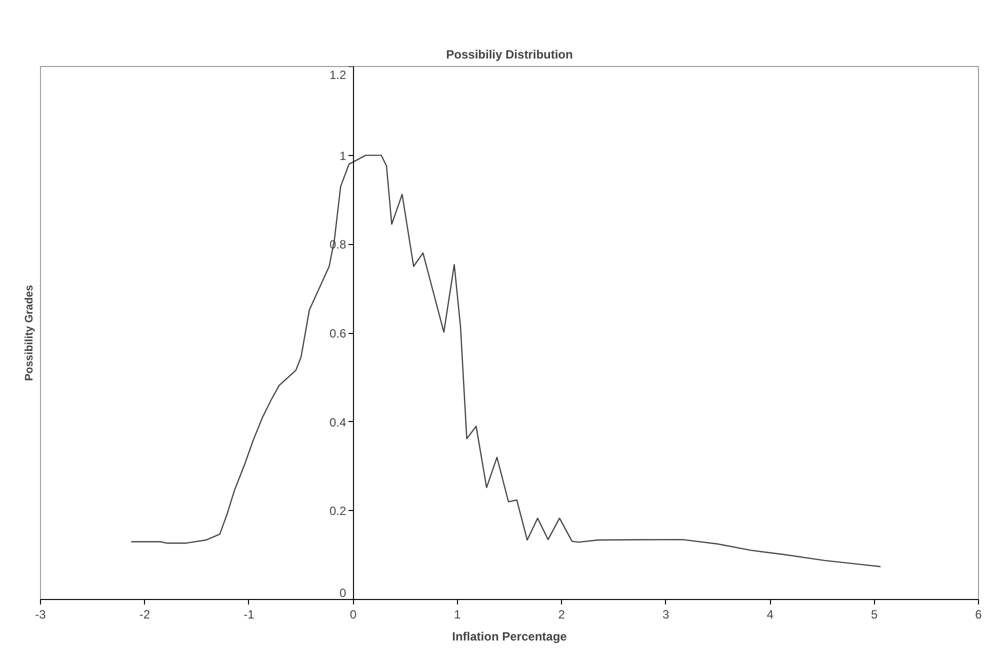 This screenshot has width=987, height=655. What do you see at coordinates (337, 422) in the screenshot?
I see `y-tick-label: 0.4` at bounding box center [337, 422].